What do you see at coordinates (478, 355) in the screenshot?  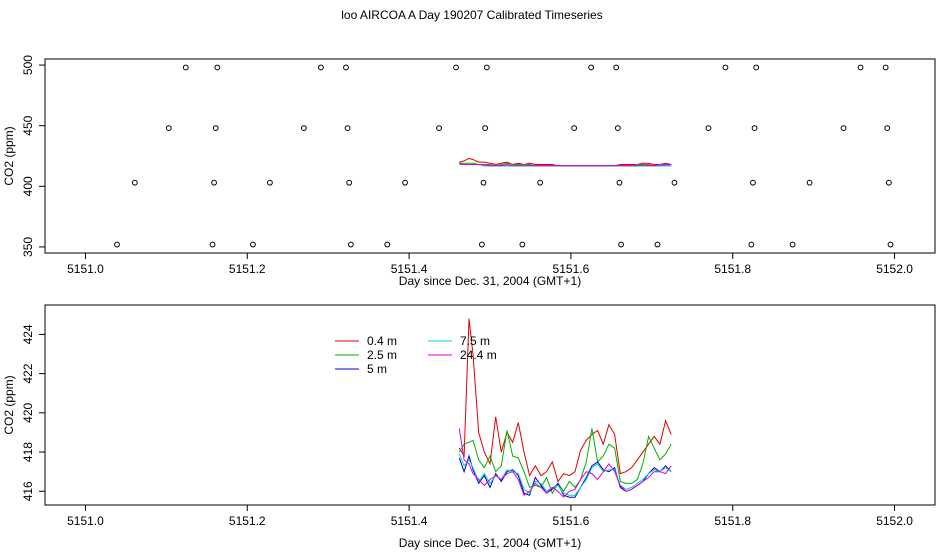 I see `legend-label: 24.4 m` at bounding box center [478, 355].